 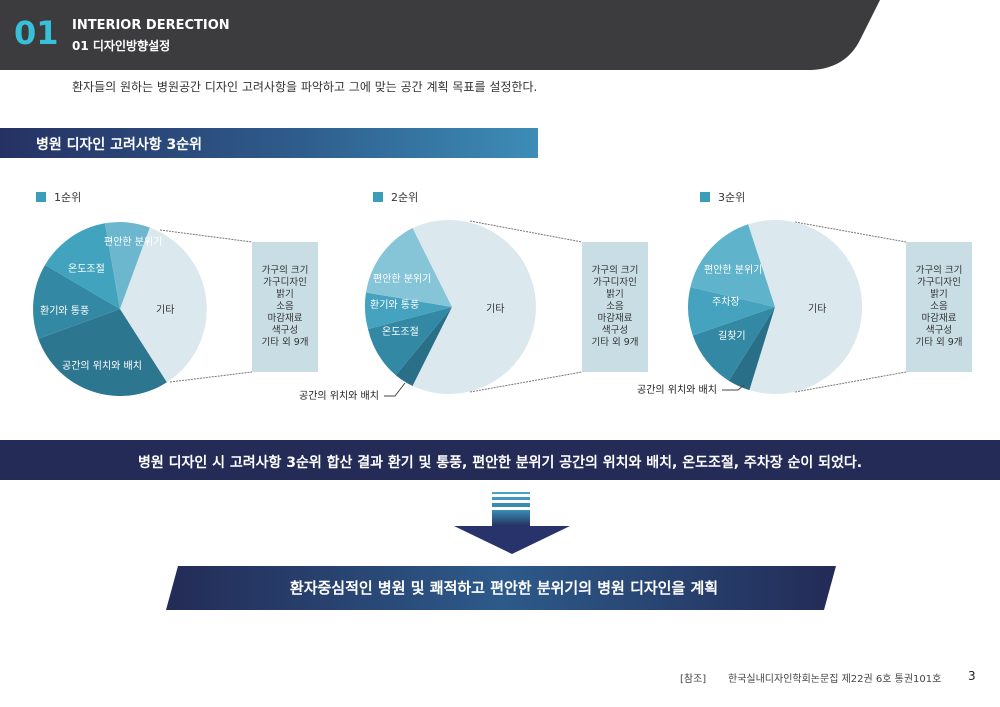 What do you see at coordinates (693, 679) in the screenshot?
I see `footer-reference-label: [참조]` at bounding box center [693, 679].